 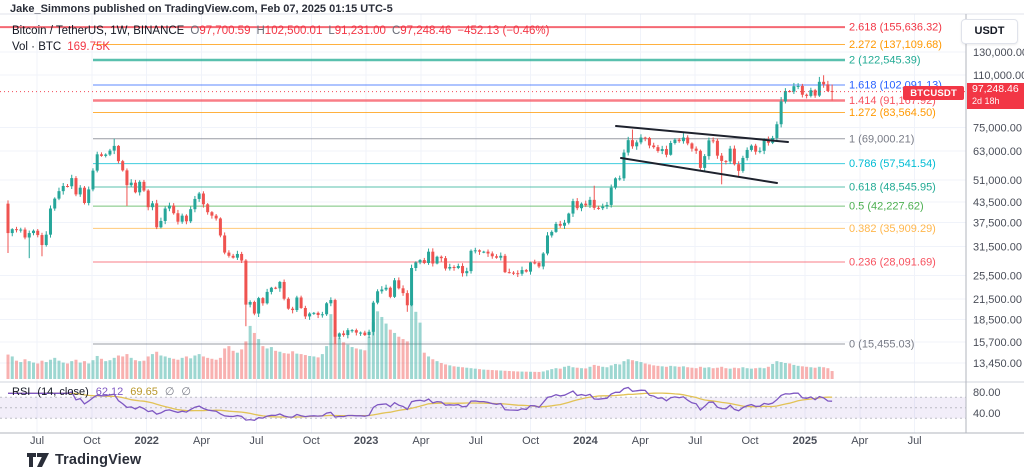 What do you see at coordinates (749, 441) in the screenshot?
I see `date-tick-label: Oct` at bounding box center [749, 441].